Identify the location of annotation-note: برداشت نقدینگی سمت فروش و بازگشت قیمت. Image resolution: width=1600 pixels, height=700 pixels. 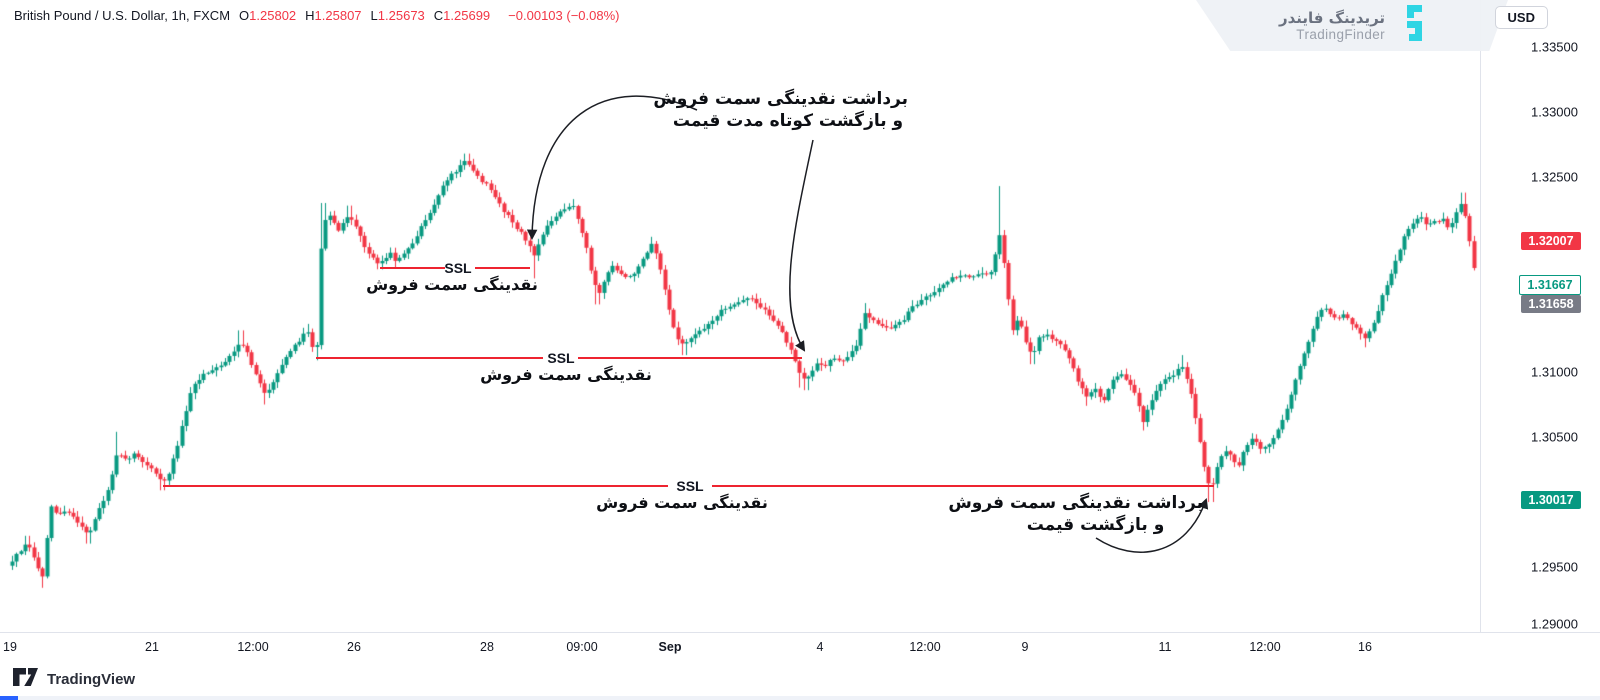
(1075, 514).